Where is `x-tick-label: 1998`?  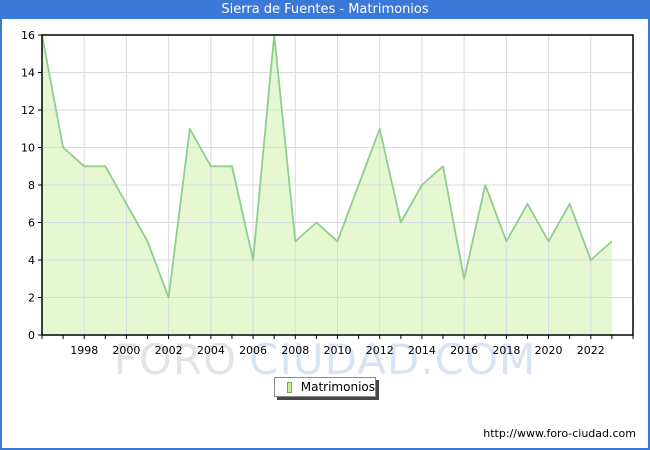
x-tick-label: 1998 is located at coordinates (84, 350).